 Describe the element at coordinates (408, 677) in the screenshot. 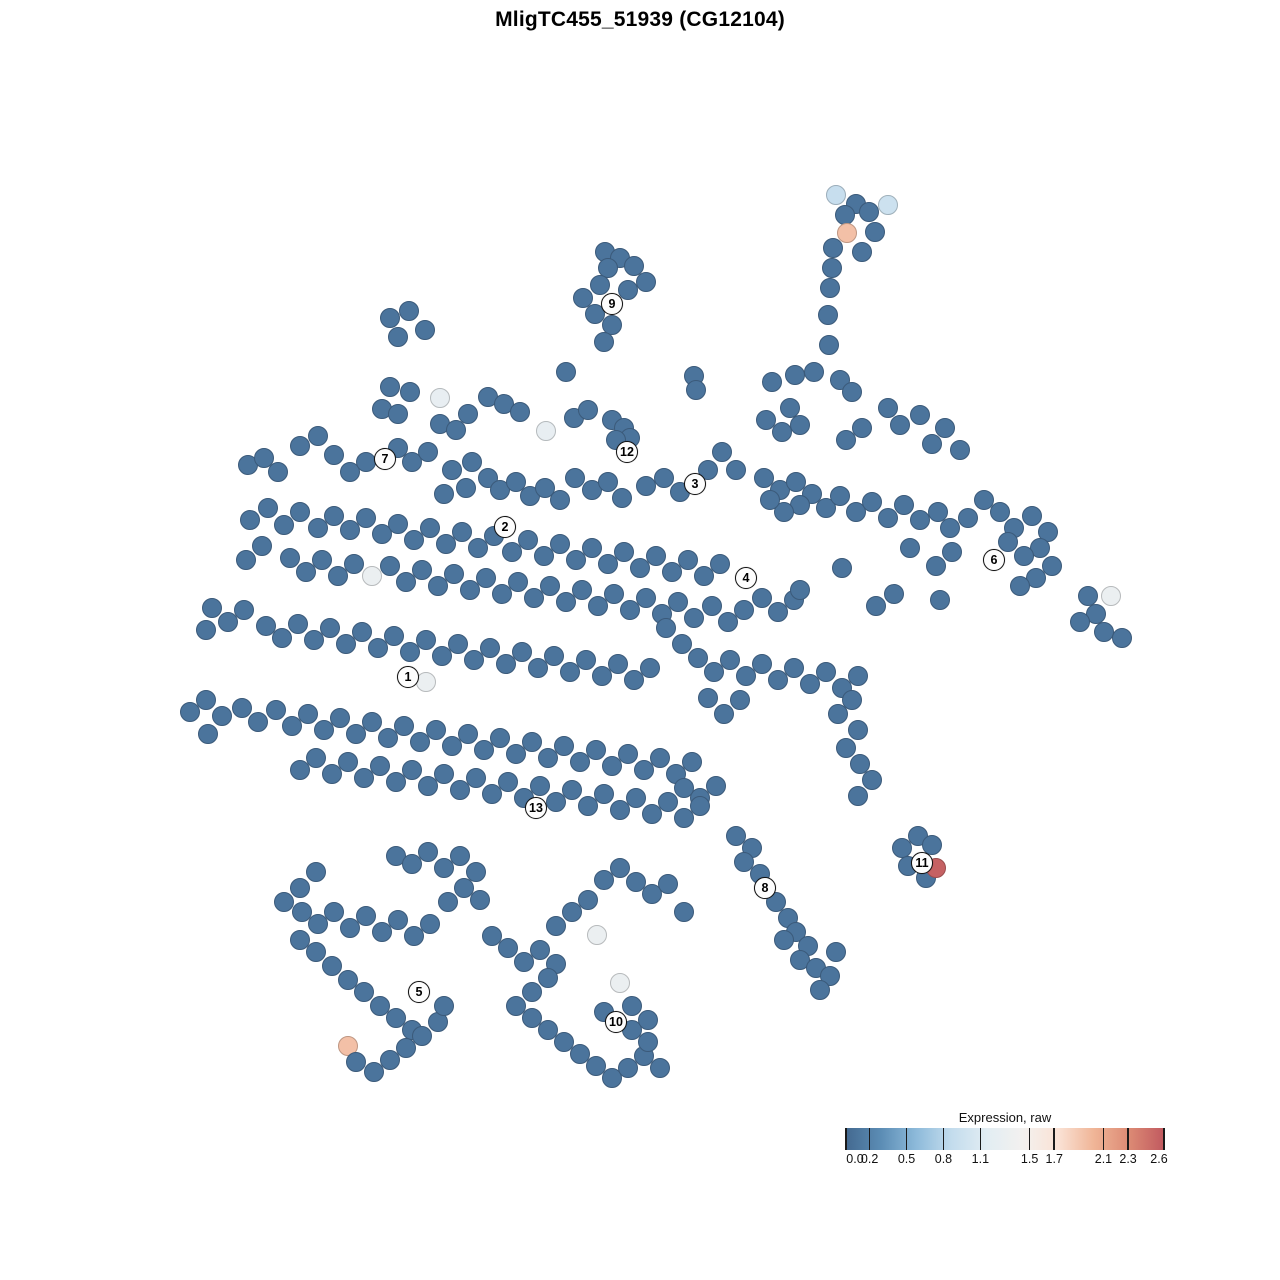

I see `cluster-label-1: 1` at that location.